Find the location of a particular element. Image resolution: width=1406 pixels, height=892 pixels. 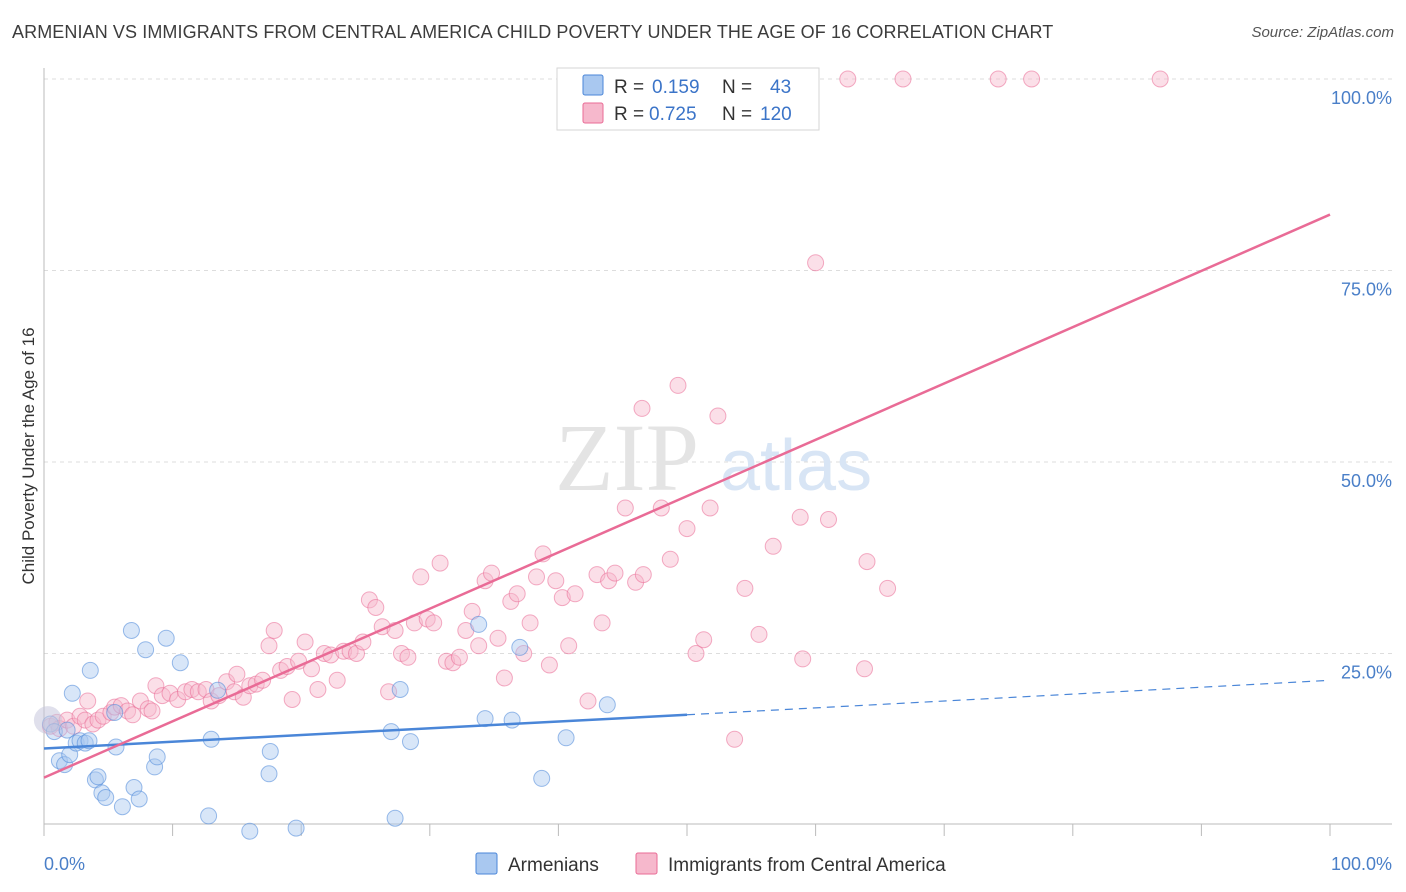

legend-swatch-central-america is located at coordinates (593, 113).